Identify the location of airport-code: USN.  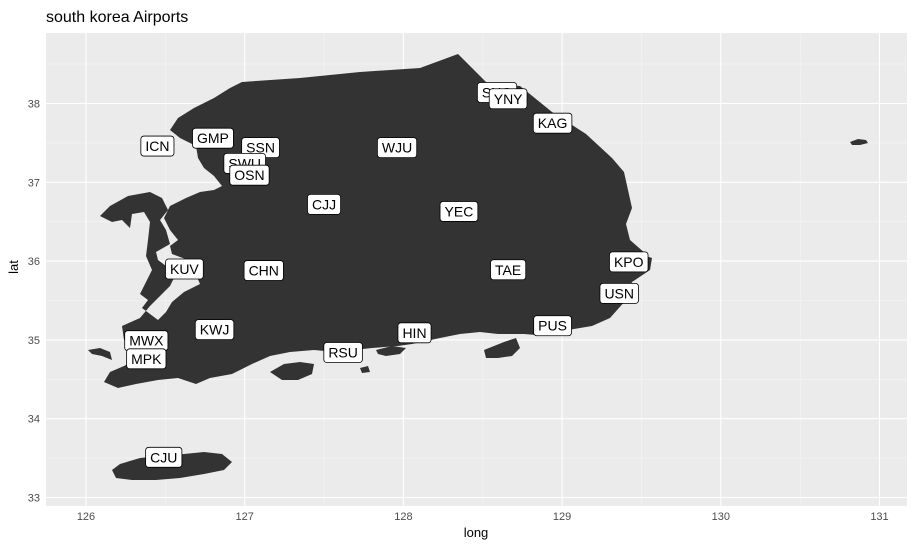
(619, 293).